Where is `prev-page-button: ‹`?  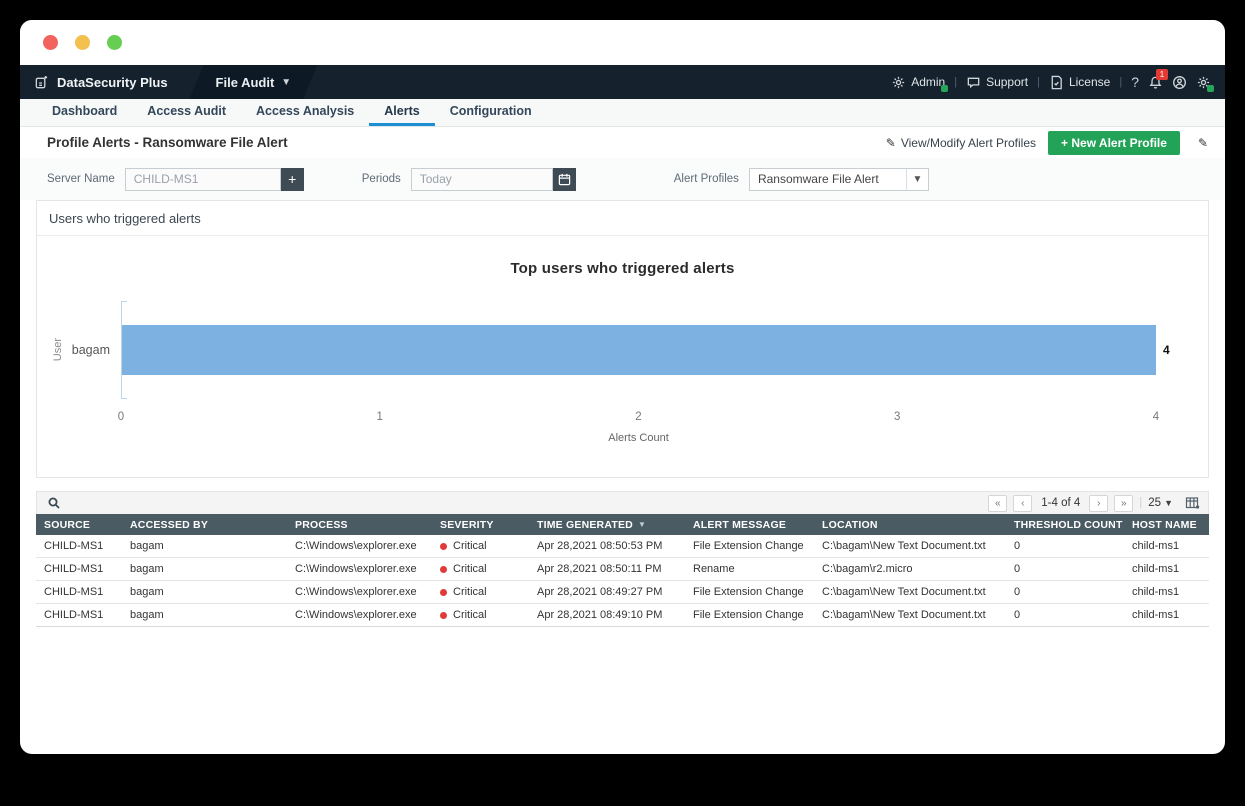 prev-page-button: ‹ is located at coordinates (1023, 503).